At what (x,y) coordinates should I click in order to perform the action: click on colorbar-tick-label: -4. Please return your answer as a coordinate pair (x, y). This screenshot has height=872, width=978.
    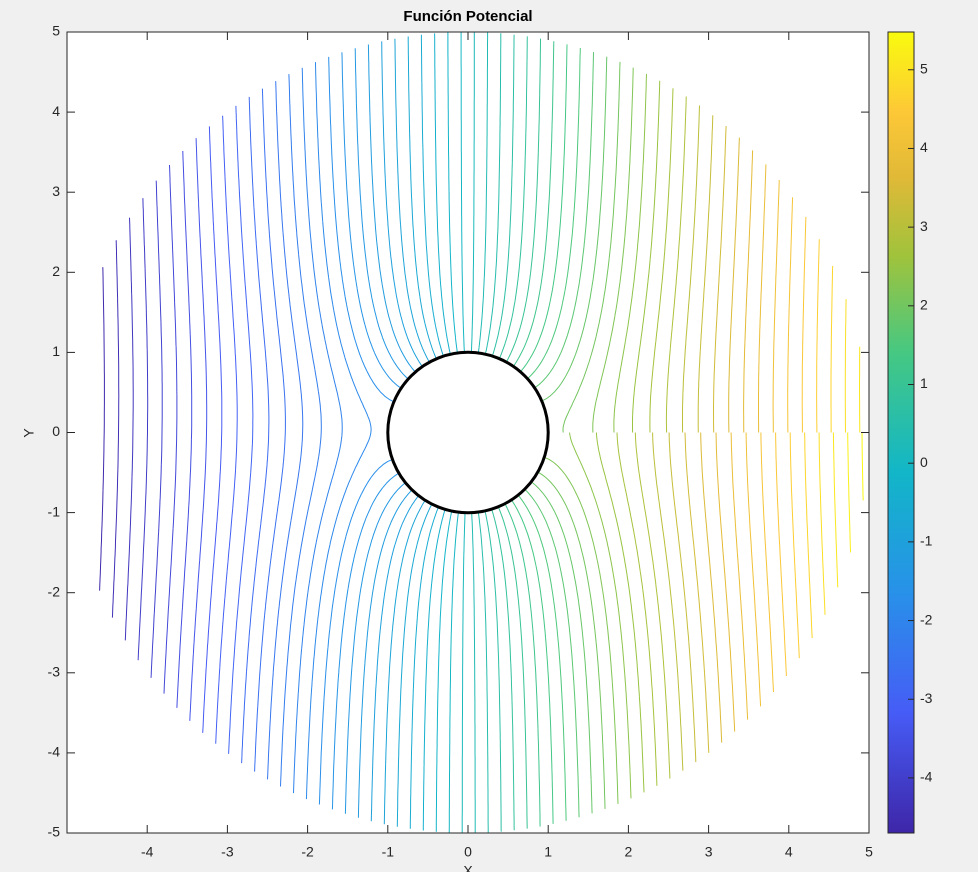
    Looking at the image, I should click on (926, 777).